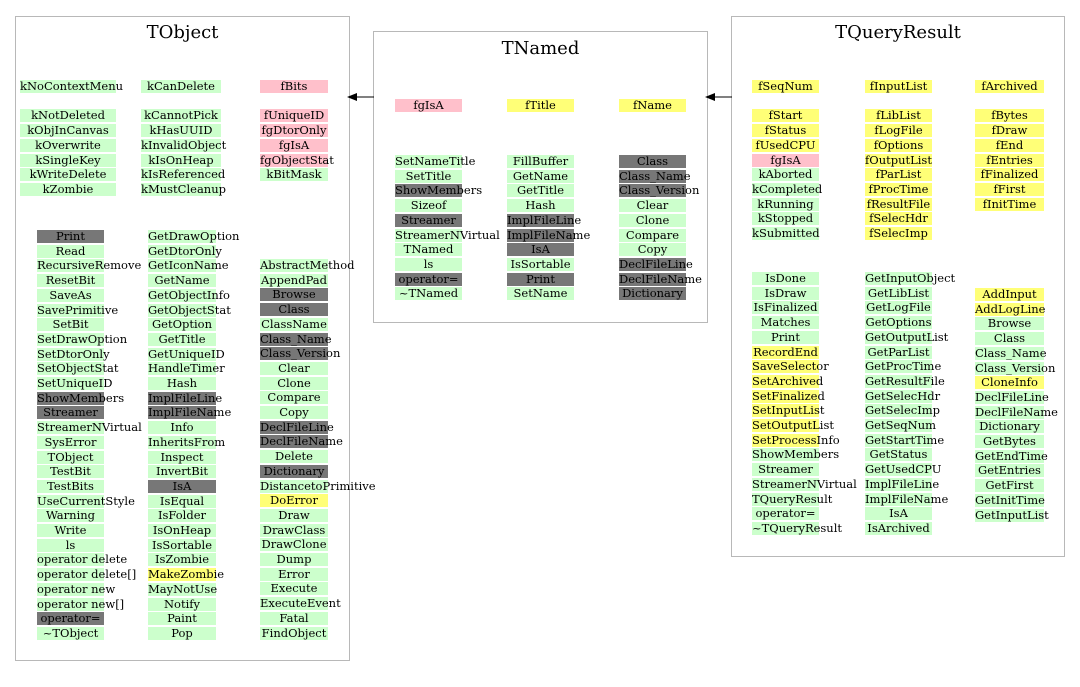  I want to click on member-tnamed-tnamed: ~TNamed, so click(428, 294).